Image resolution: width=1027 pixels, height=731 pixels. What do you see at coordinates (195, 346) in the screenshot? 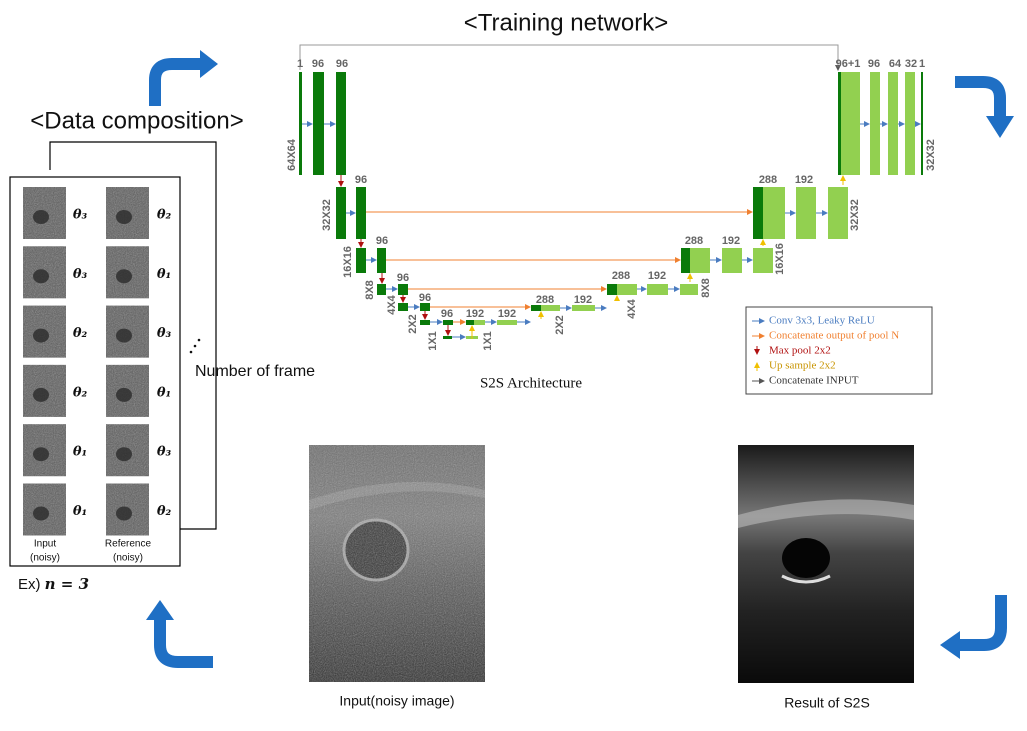
I see `ellipsis` at bounding box center [195, 346].